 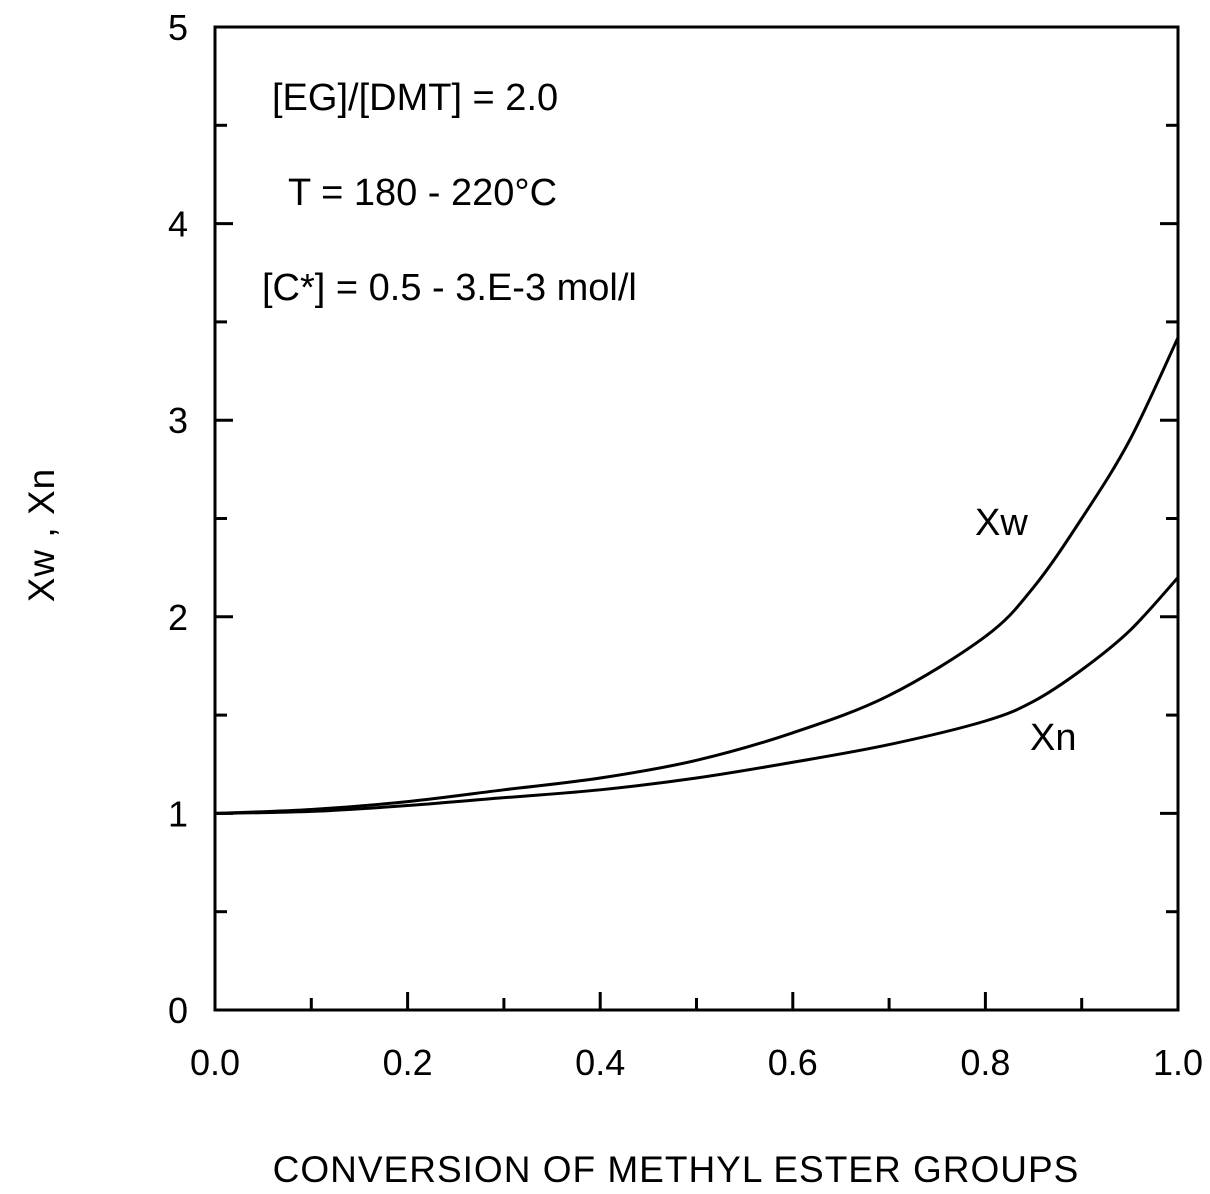 What do you see at coordinates (408, 1062) in the screenshot?
I see `x-tick-label: 0.2` at bounding box center [408, 1062].